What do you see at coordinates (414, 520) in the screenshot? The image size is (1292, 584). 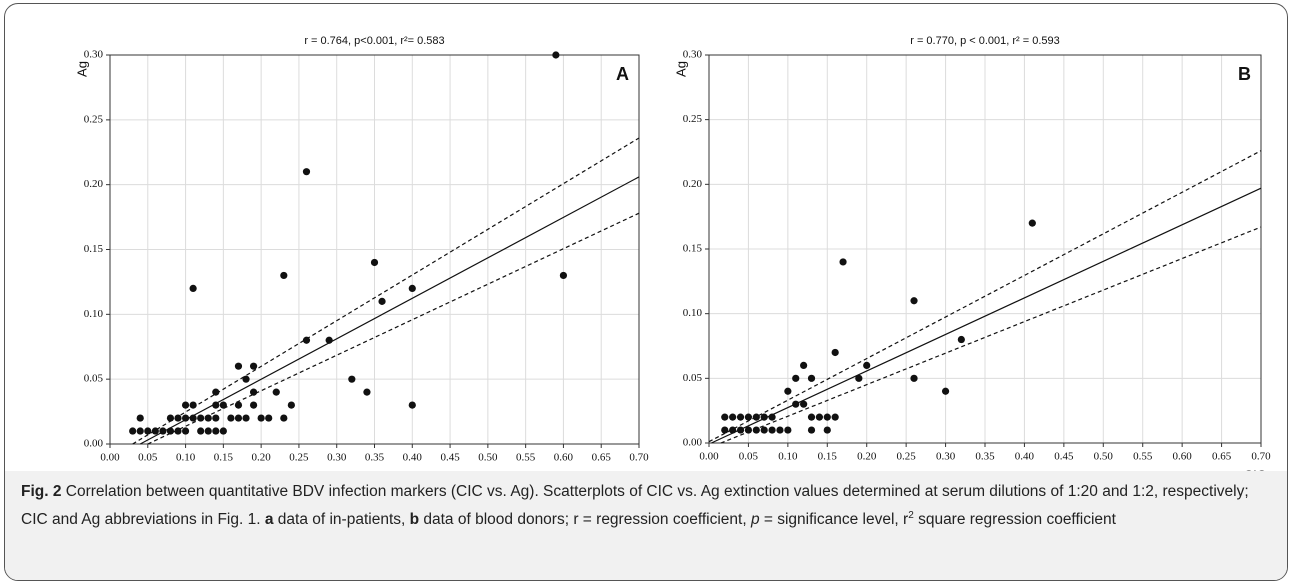 I see `caption-text: b` at bounding box center [414, 520].